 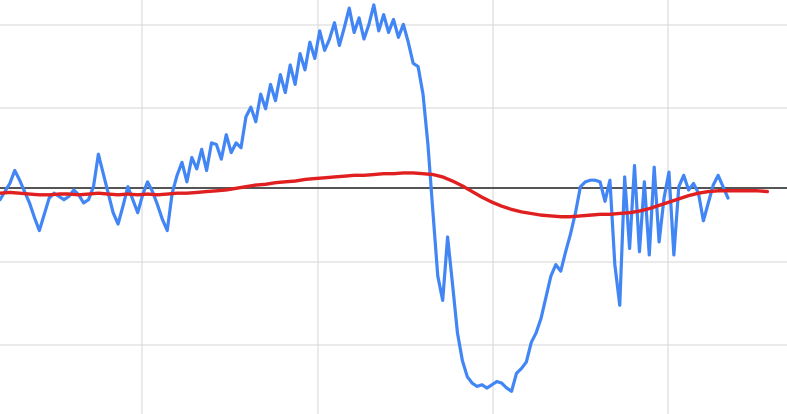 I want to click on series-line-smooth-series, so click(x=385, y=195).